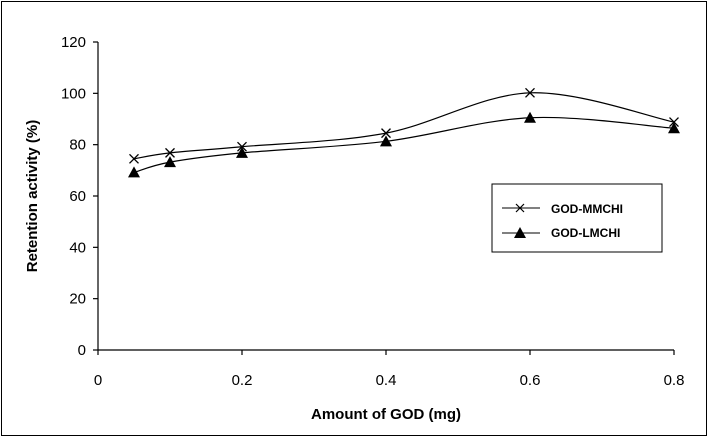 The height and width of the screenshot is (439, 710). What do you see at coordinates (530, 380) in the screenshot?
I see `x-tick-label: 0.6` at bounding box center [530, 380].